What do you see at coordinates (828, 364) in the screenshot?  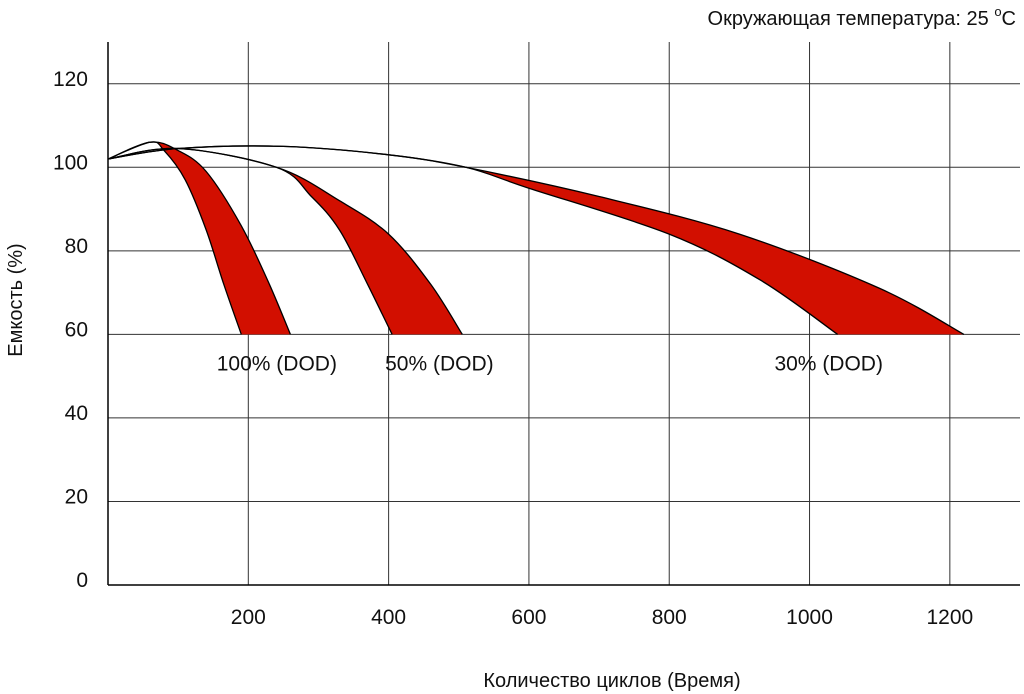 I see `band-label: 30% (DOD)` at bounding box center [828, 364].